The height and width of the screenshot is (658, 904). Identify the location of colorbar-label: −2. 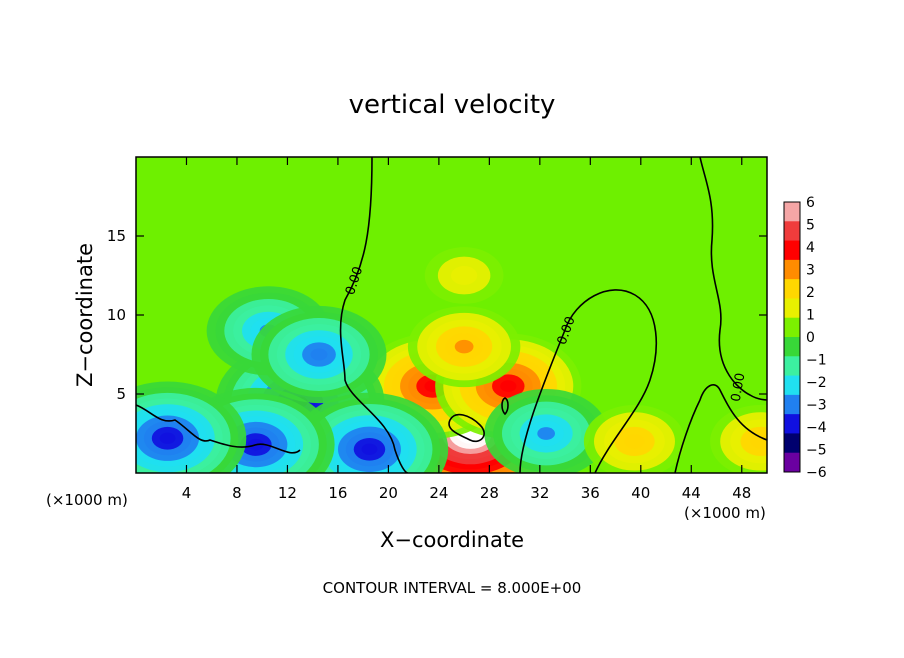
(816, 383).